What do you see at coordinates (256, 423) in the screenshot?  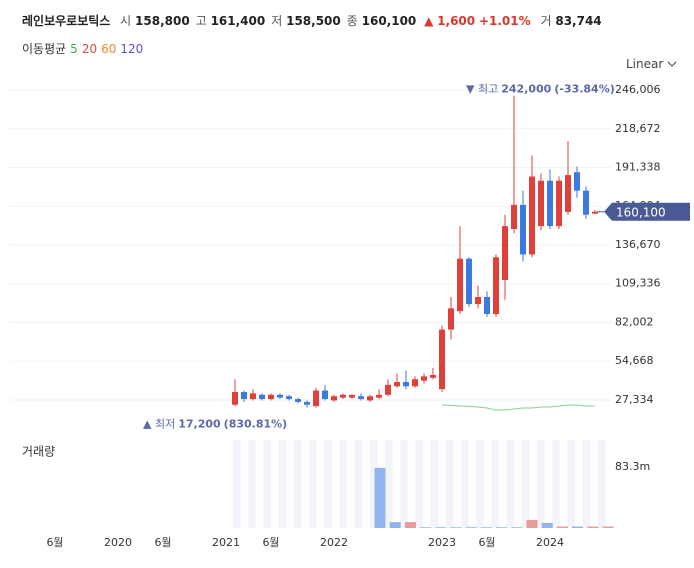 I see `annotation-change: (830.81%)` at bounding box center [256, 423].